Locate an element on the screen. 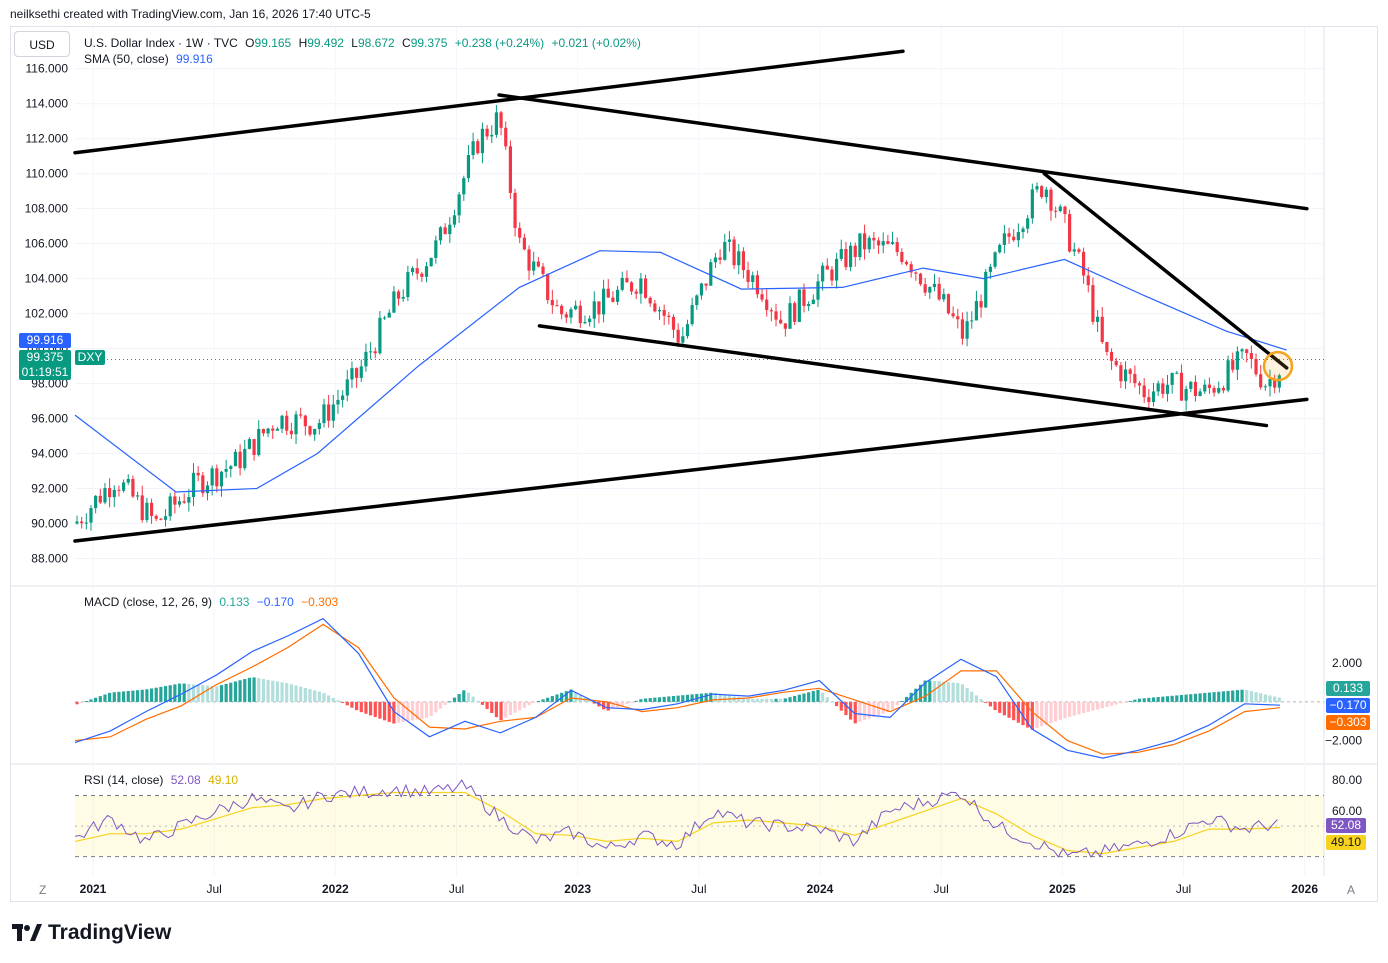 The height and width of the screenshot is (963, 1388). auto-scale-button: A is located at coordinates (1351, 890).